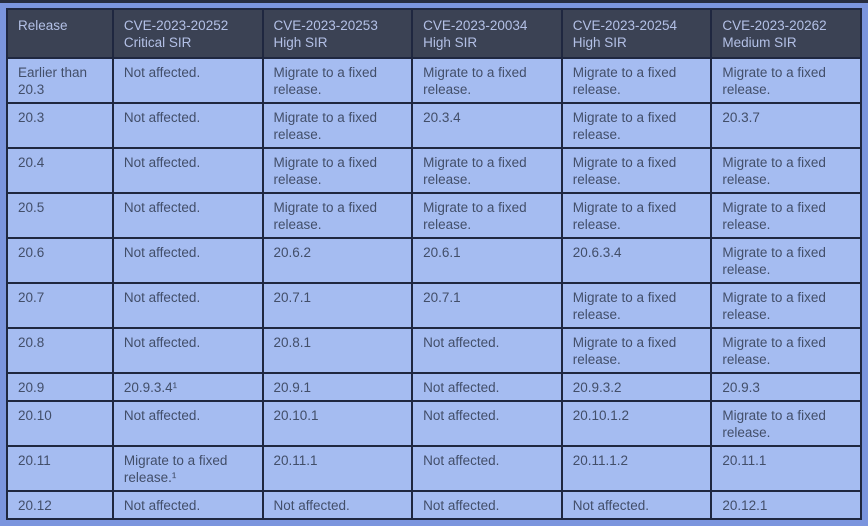 This screenshot has height=526, width=868. Describe the element at coordinates (187, 387) in the screenshot. I see `fixed-release-cell: 20.9.3.4¹` at that location.